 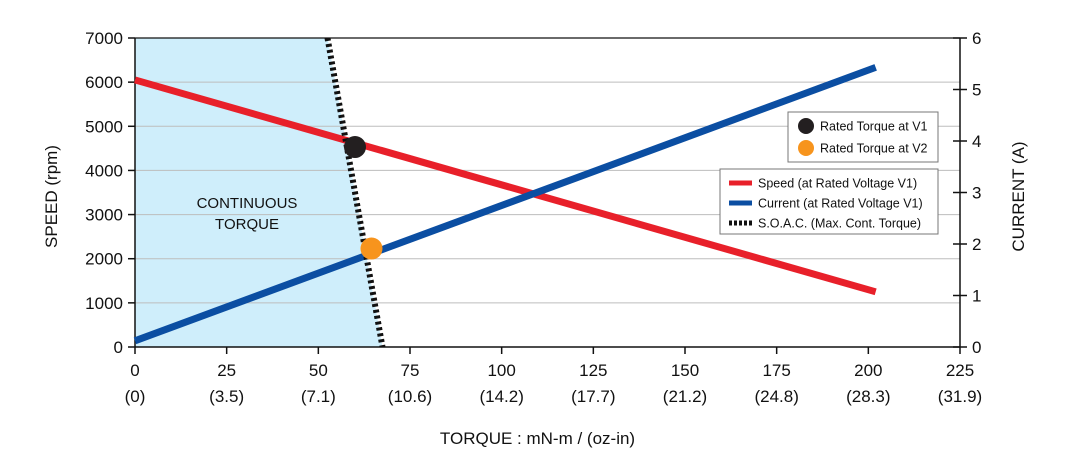 I want to click on x-tick-label: 200, so click(x=868, y=370).